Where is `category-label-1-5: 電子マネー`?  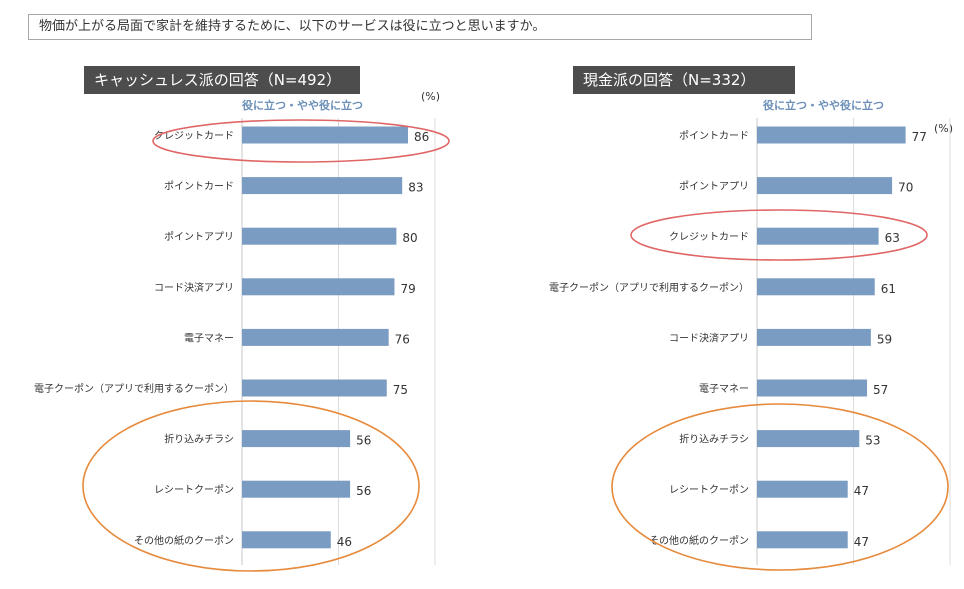
category-label-1-5: 電子マネー is located at coordinates (724, 389).